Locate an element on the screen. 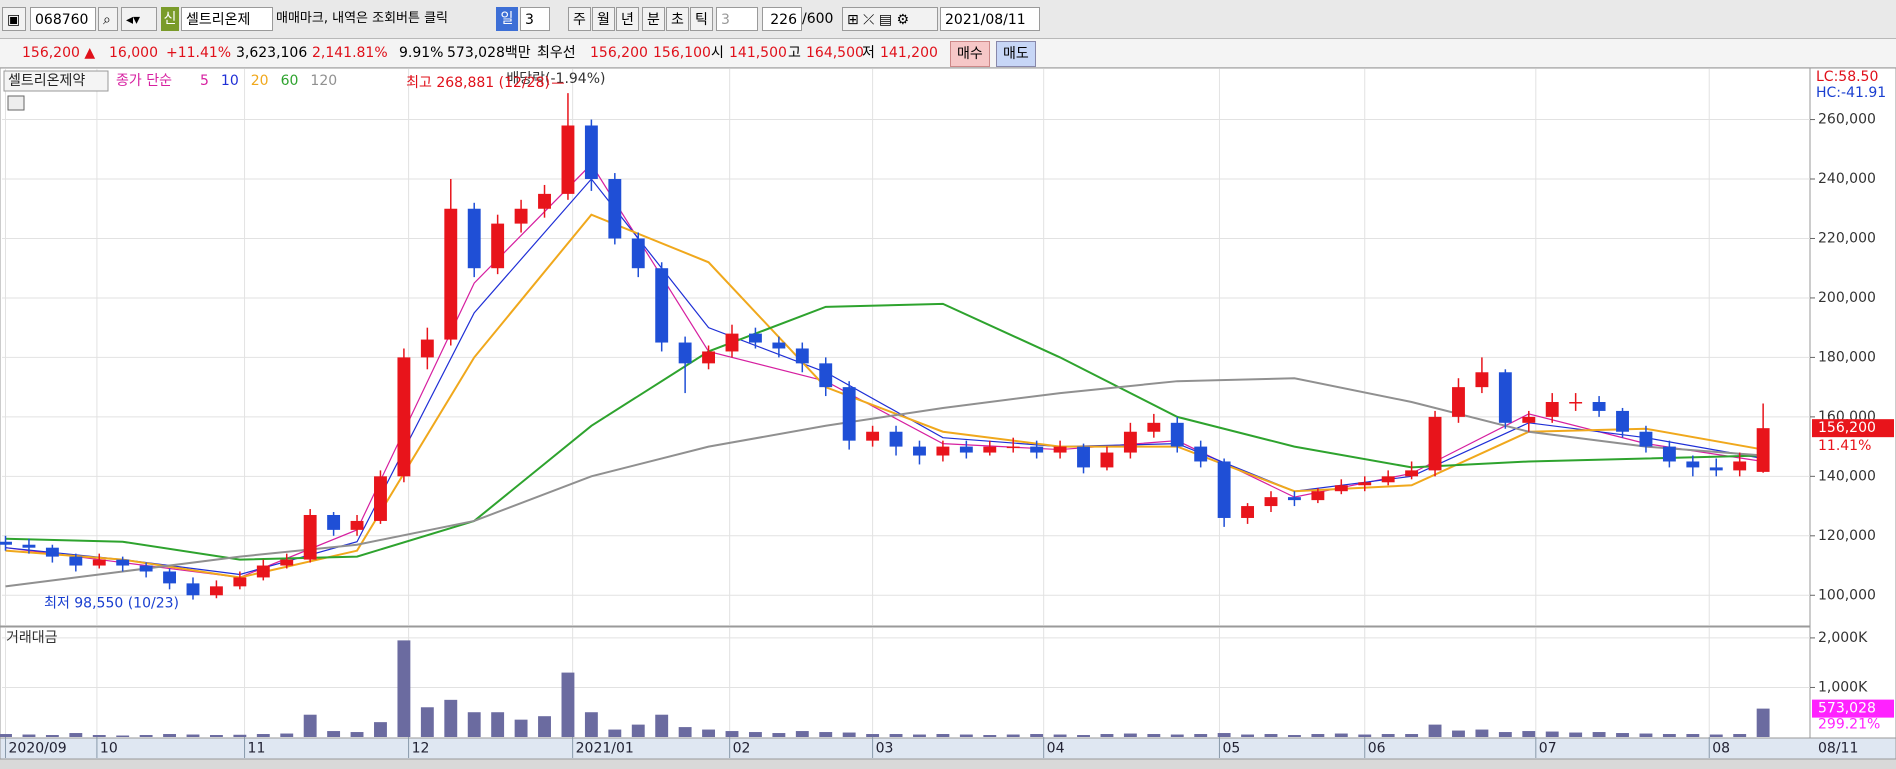 The width and height of the screenshot is (1896, 769). buy-button: 매수 is located at coordinates (970, 54).